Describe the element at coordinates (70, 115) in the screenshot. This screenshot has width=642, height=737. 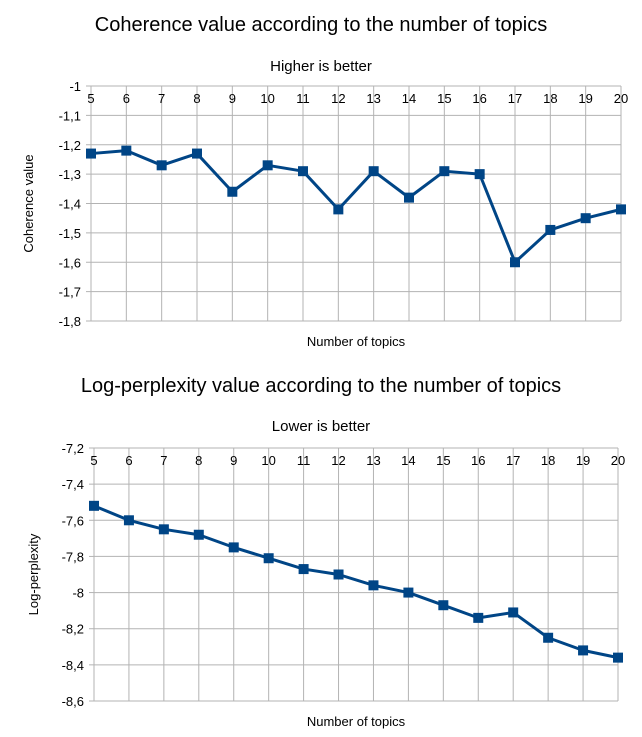
I see `y-tick-label: -1,1` at that location.